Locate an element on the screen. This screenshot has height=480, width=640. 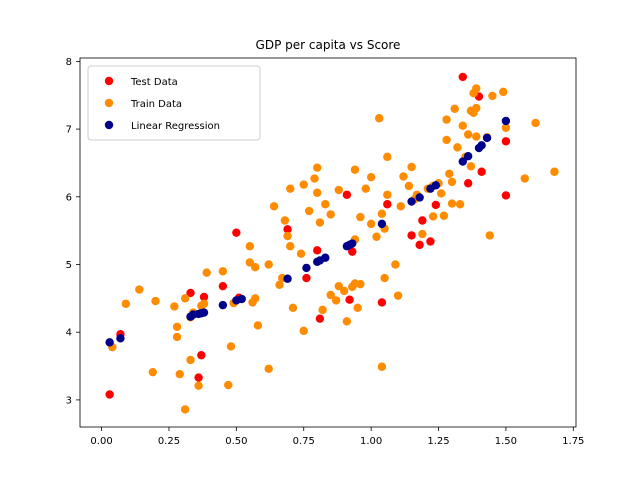
legend-label-test-data: Test Data is located at coordinates (154, 82).